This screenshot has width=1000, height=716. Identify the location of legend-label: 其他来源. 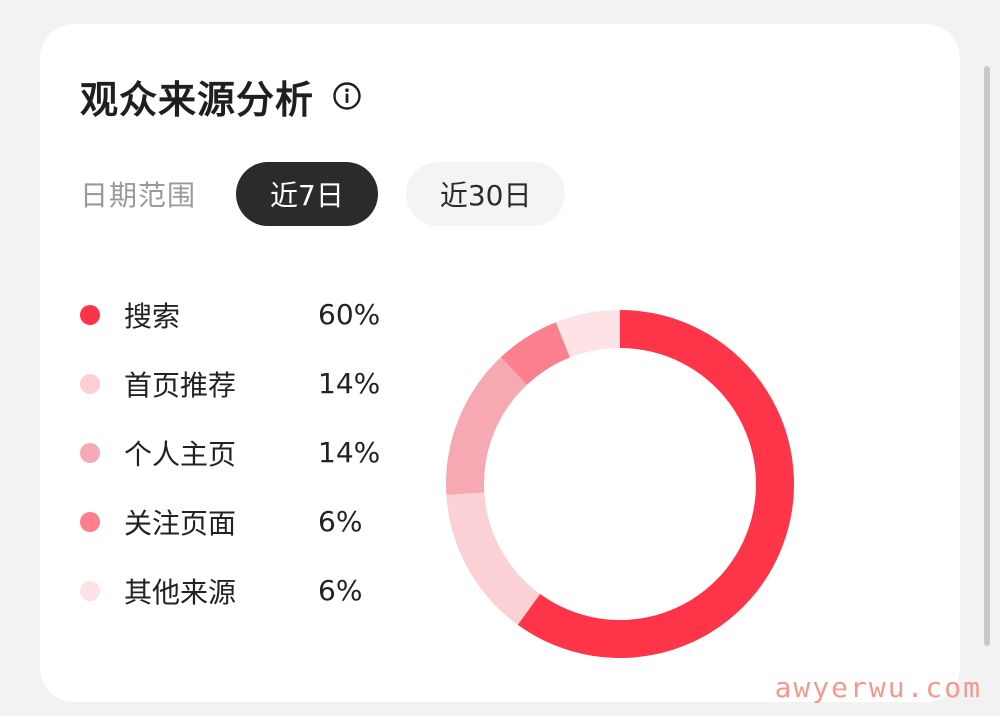
(180, 592).